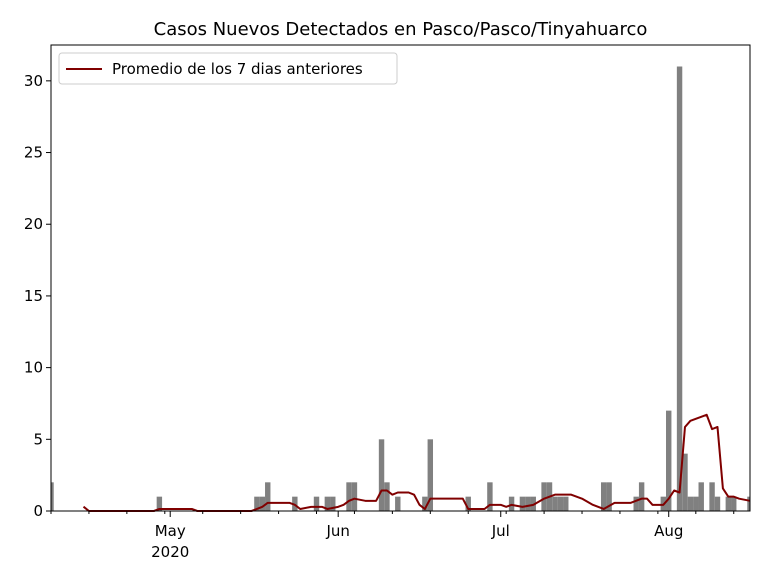 The width and height of the screenshot is (768, 576). Describe the element at coordinates (33, 224) in the screenshot. I see `y-tick-label: 20` at that location.